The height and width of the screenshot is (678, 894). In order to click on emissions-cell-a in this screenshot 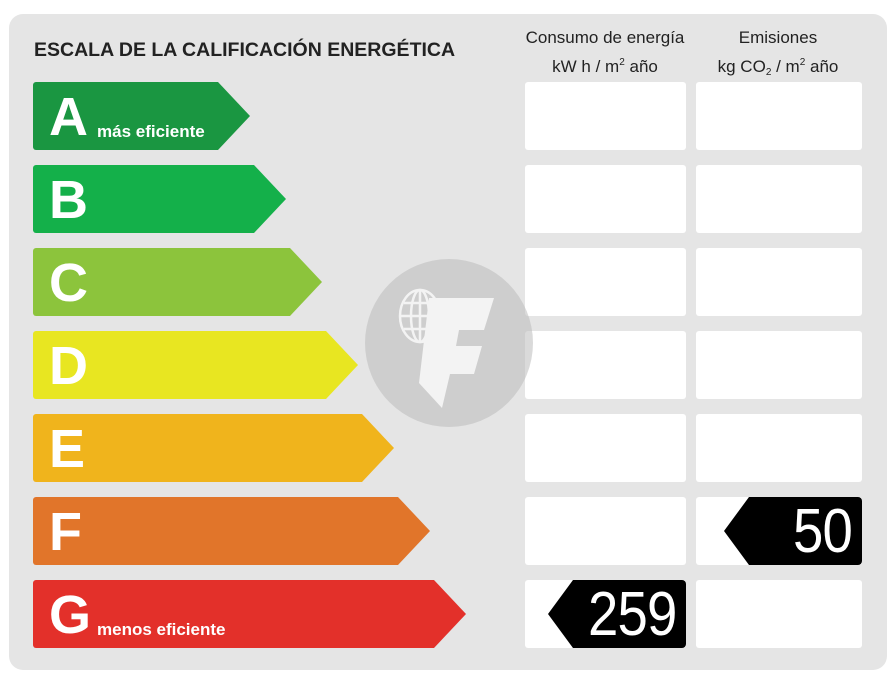, I will do `click(779, 116)`.